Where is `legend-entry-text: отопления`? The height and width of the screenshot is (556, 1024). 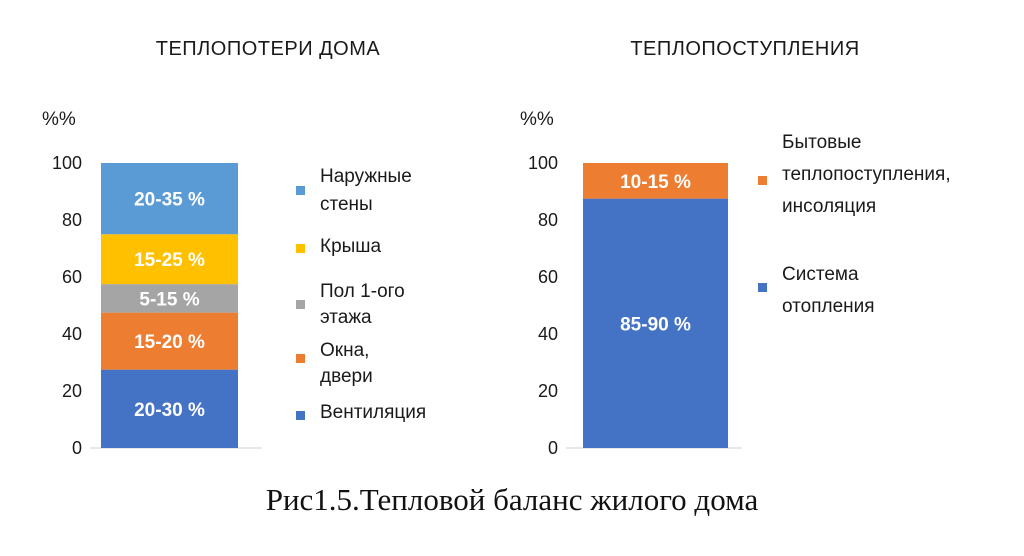 legend-entry-text: отопления is located at coordinates (828, 306).